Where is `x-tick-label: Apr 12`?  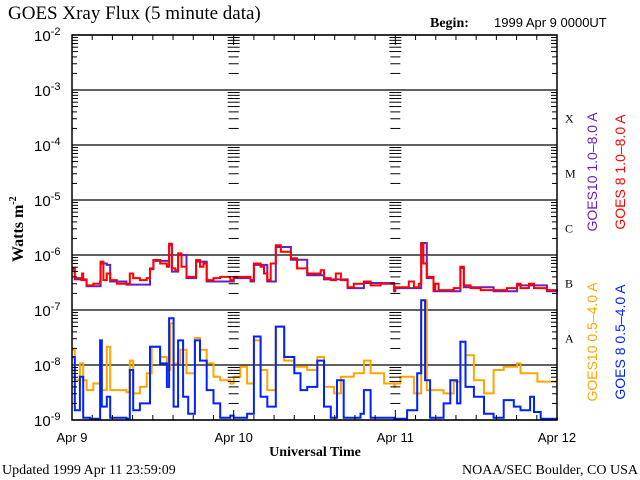
x-tick-label: Apr 12 is located at coordinates (557, 437).